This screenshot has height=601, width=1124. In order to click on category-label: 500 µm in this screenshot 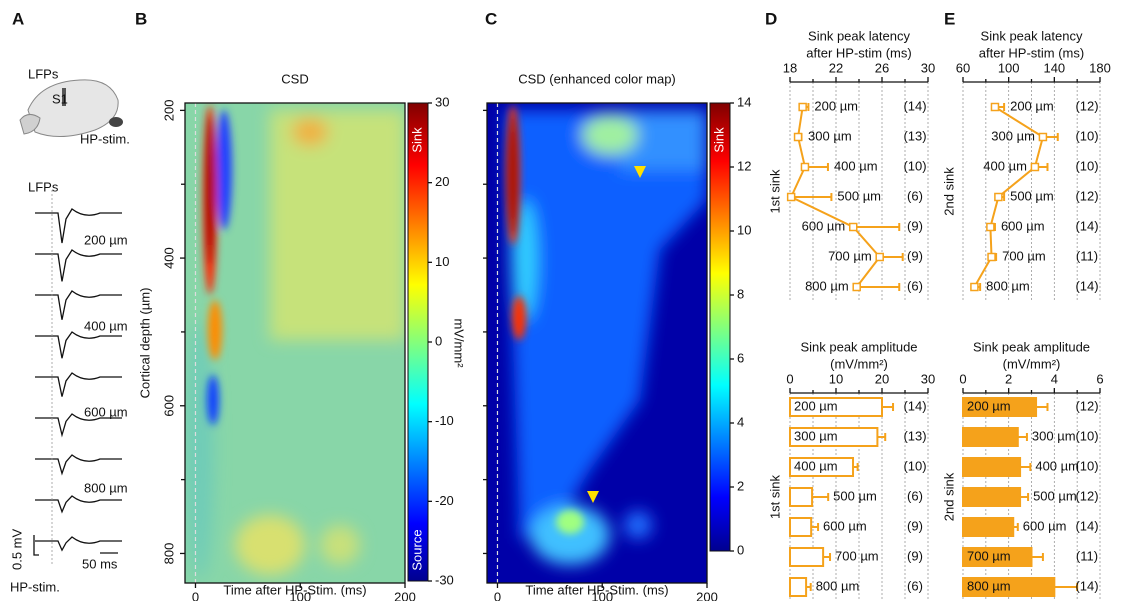, I will do `click(855, 495)`.